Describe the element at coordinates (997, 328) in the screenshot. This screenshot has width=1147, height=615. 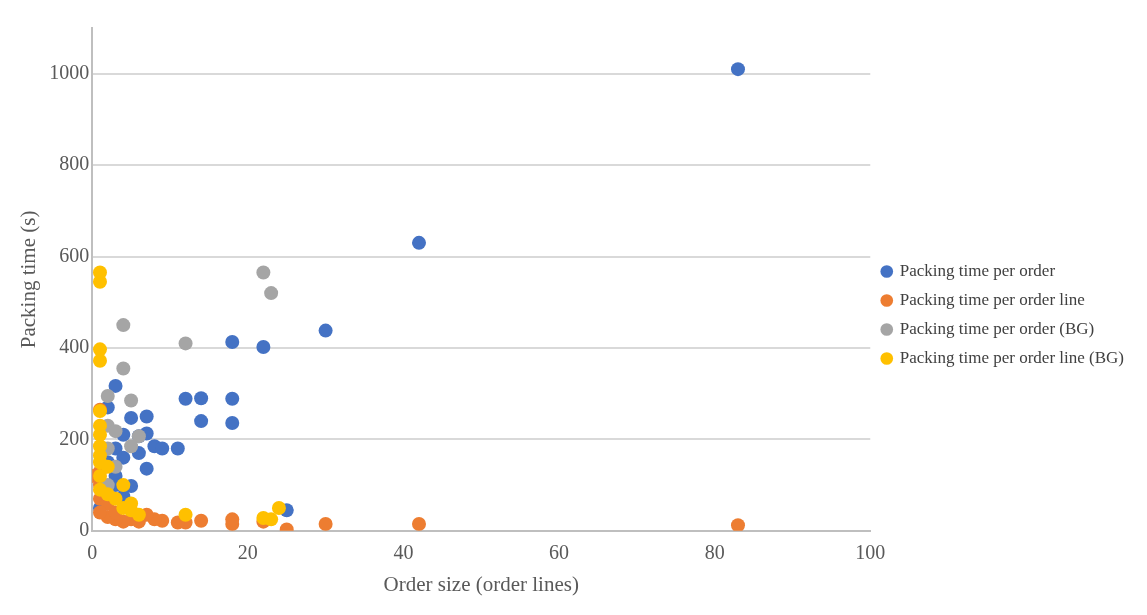
I see `legend-label: Packing time per order (BG)` at that location.